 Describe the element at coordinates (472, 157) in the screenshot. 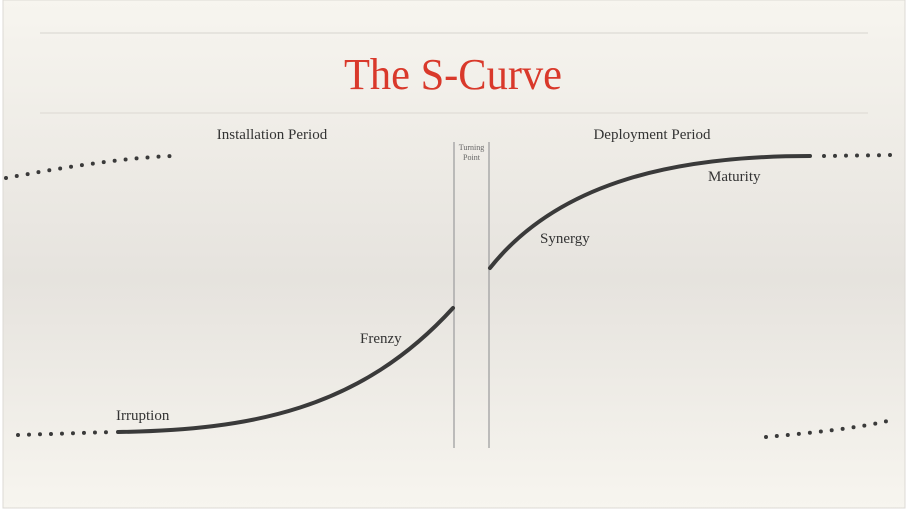

I see `turning-point-label-2: Point` at that location.